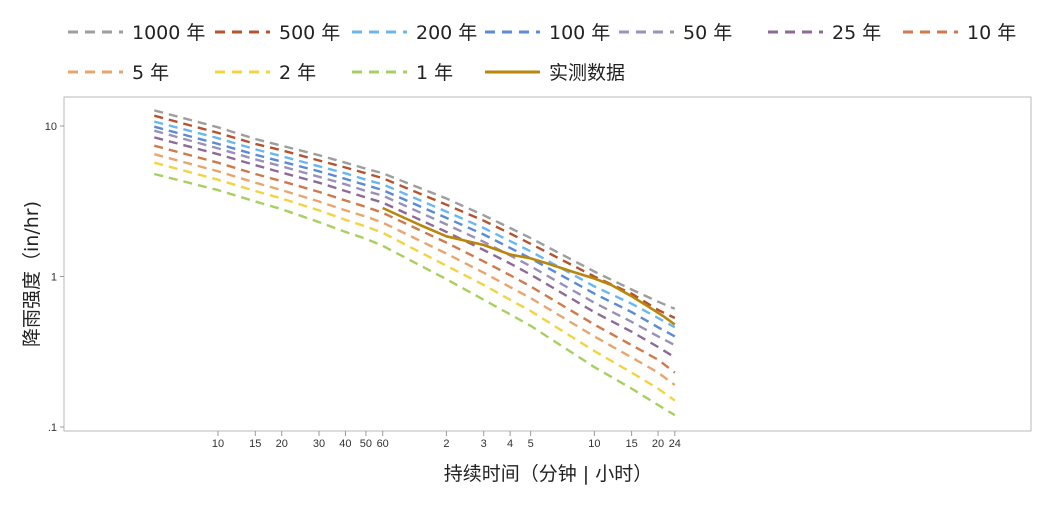 This screenshot has width=1049, height=505. I want to click on y-axis-label: 降雨强度（in/hr), so click(32, 274).